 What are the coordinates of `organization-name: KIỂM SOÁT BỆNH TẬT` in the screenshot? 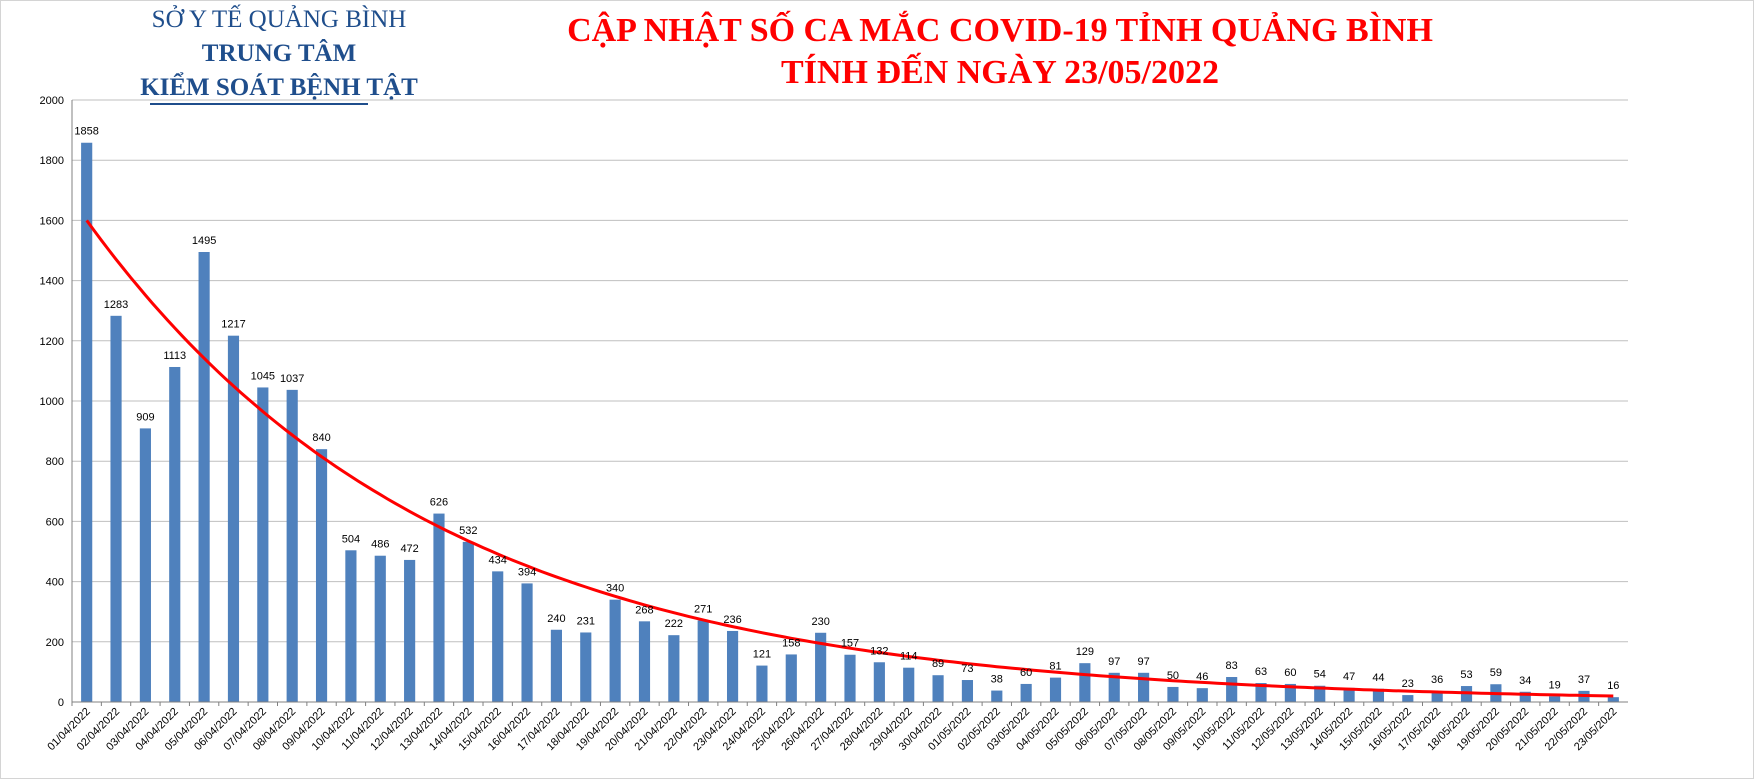 It's located at (279, 87).